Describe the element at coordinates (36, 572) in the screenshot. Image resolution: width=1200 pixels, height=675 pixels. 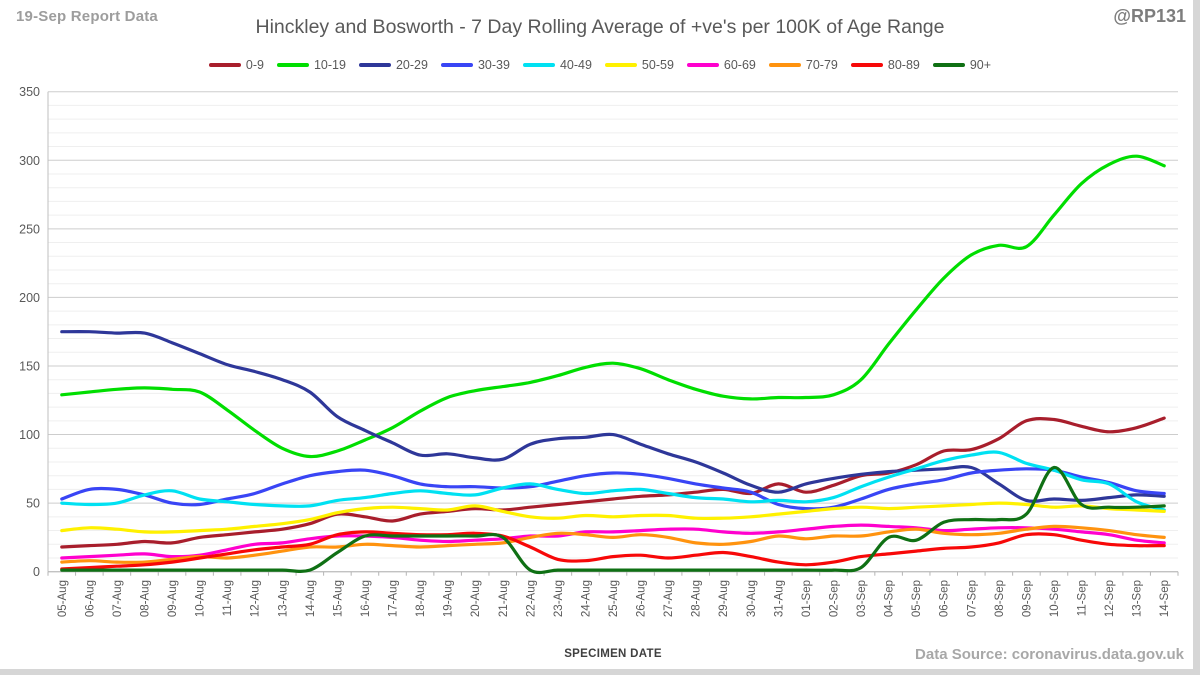
I see `y-tick-label: 0` at that location.